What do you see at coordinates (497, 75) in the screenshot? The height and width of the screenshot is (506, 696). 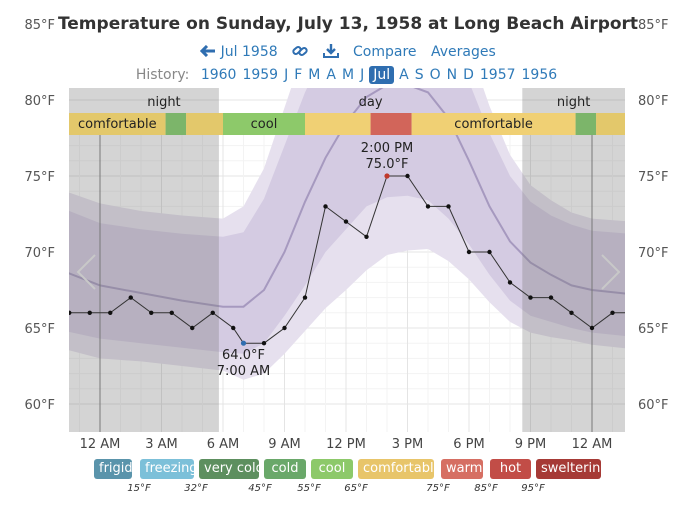 I see `history-item-14: 1957` at bounding box center [497, 75].